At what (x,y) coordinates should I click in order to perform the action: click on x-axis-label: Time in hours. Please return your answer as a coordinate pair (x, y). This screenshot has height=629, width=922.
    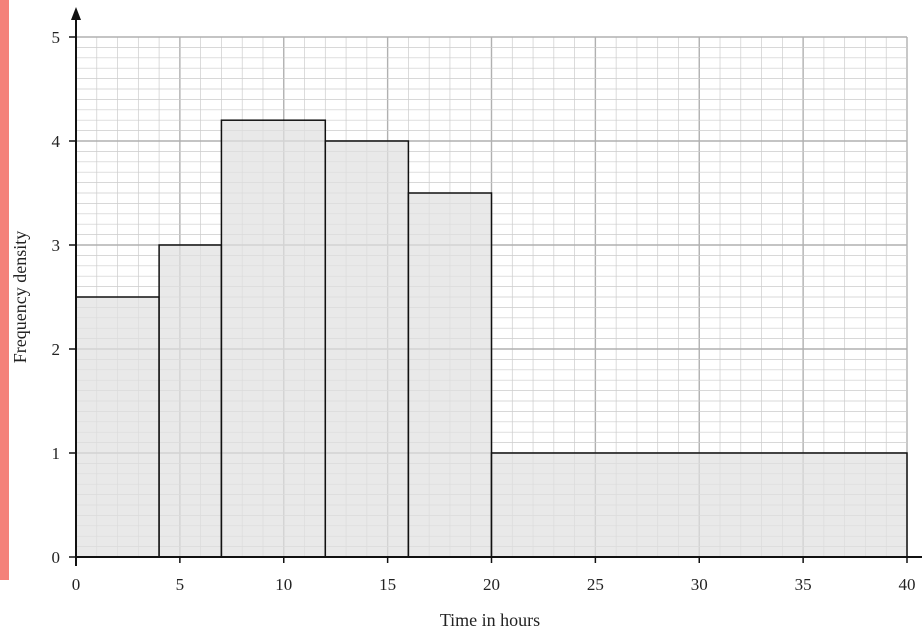
    Looking at the image, I should click on (490, 619).